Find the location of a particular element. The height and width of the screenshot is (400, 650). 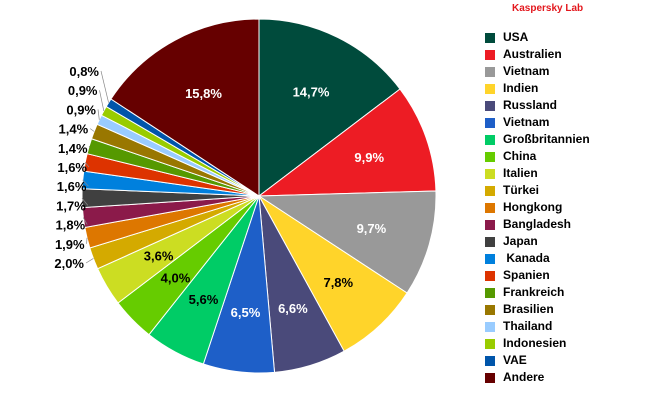

slice-label: 4,0% is located at coordinates (176, 278).